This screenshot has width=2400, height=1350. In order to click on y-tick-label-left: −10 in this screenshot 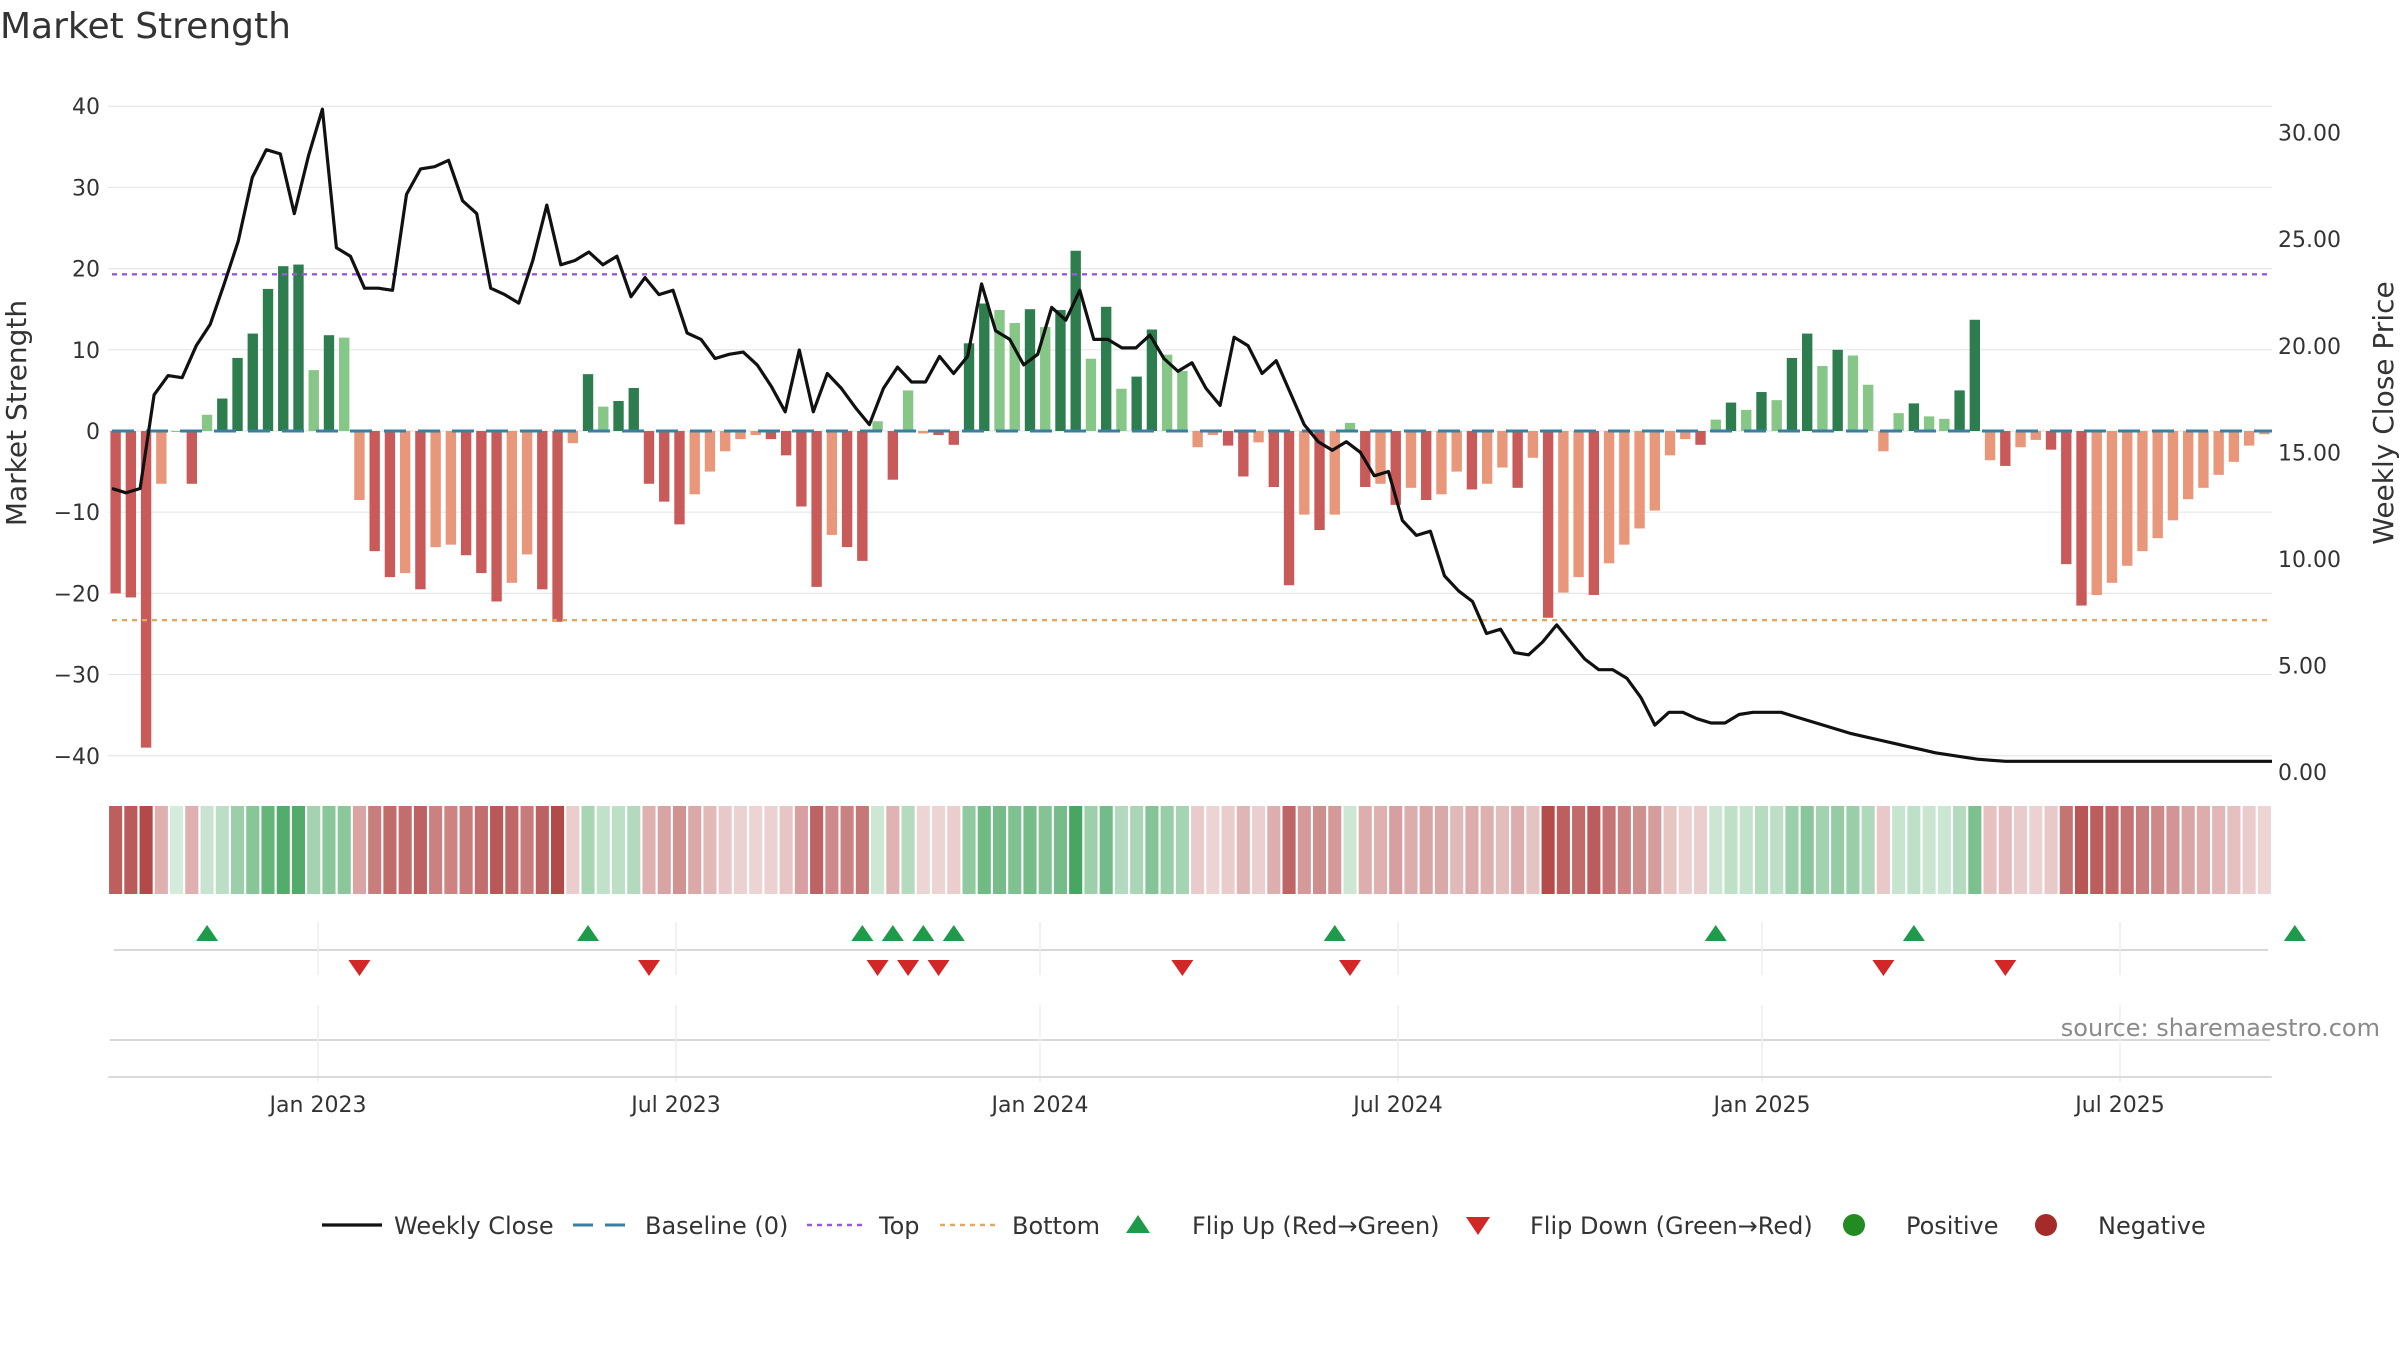, I will do `click(77, 513)`.